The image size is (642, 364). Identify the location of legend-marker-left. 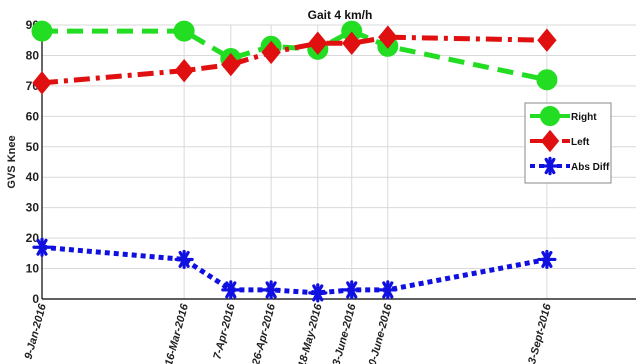
(550, 141).